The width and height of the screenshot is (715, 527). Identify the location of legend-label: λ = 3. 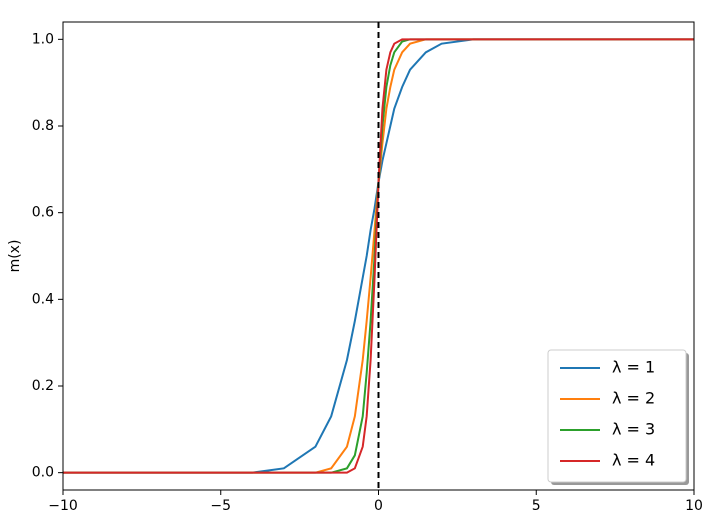
(633, 429).